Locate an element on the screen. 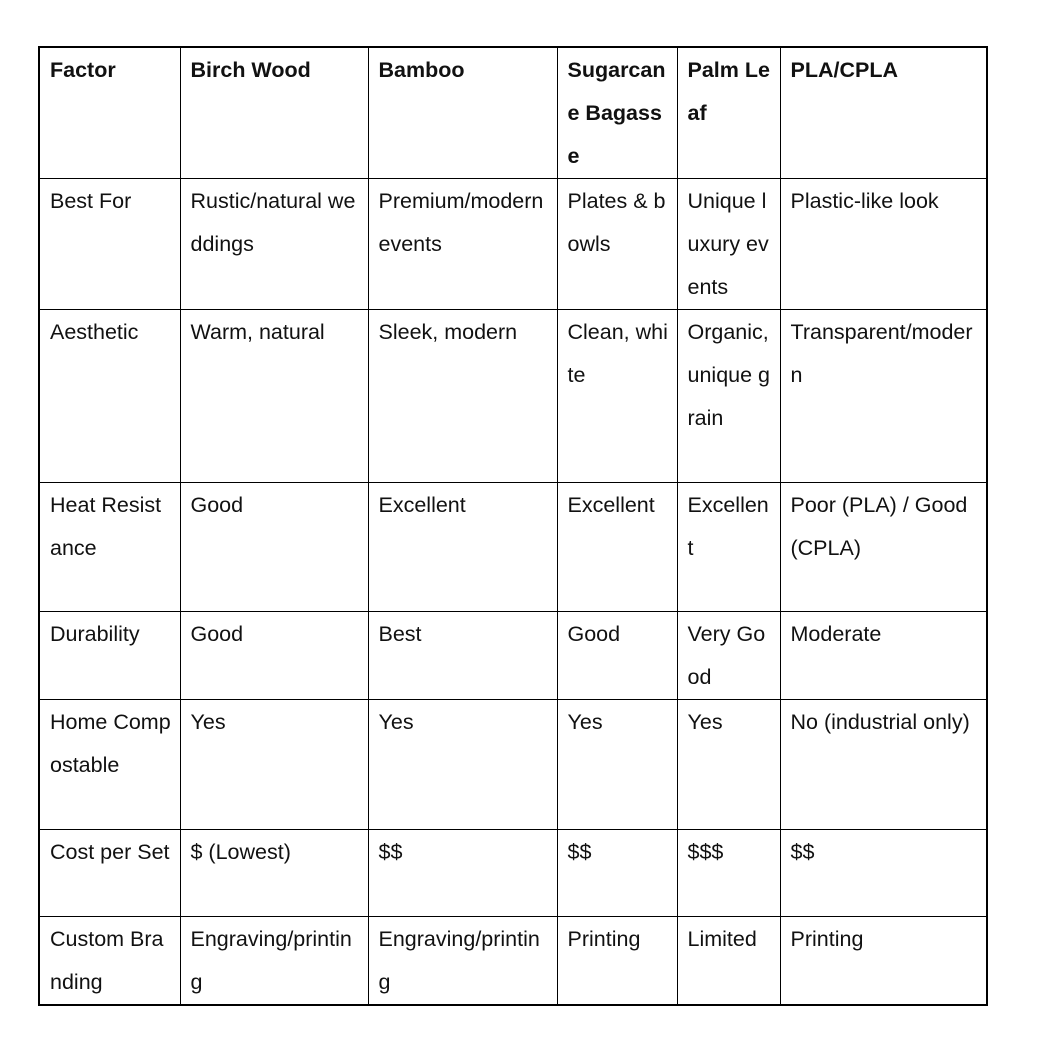  table-cell: No (industrial only) is located at coordinates (883, 764).